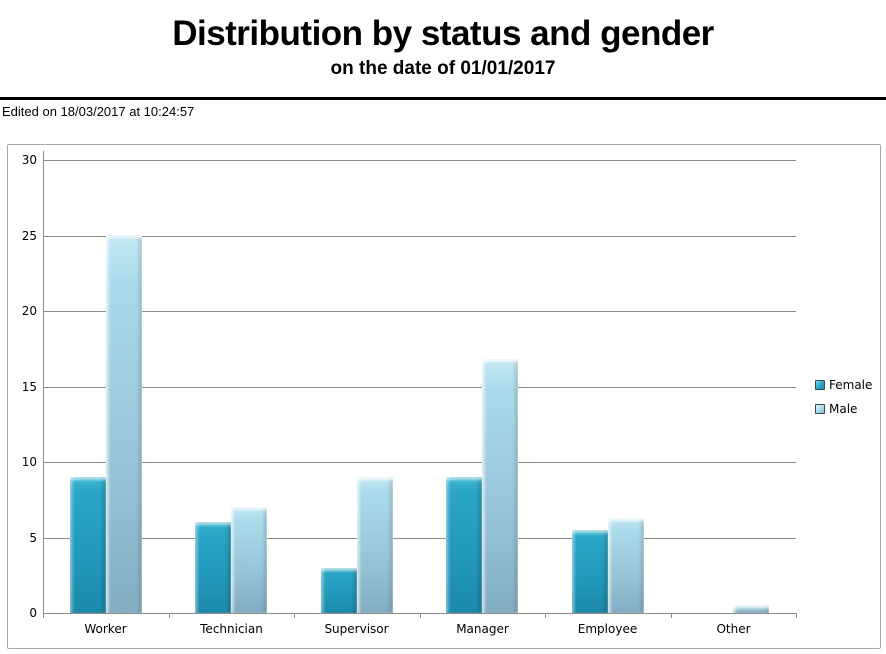  I want to click on bar-male-manager, so click(500, 486).